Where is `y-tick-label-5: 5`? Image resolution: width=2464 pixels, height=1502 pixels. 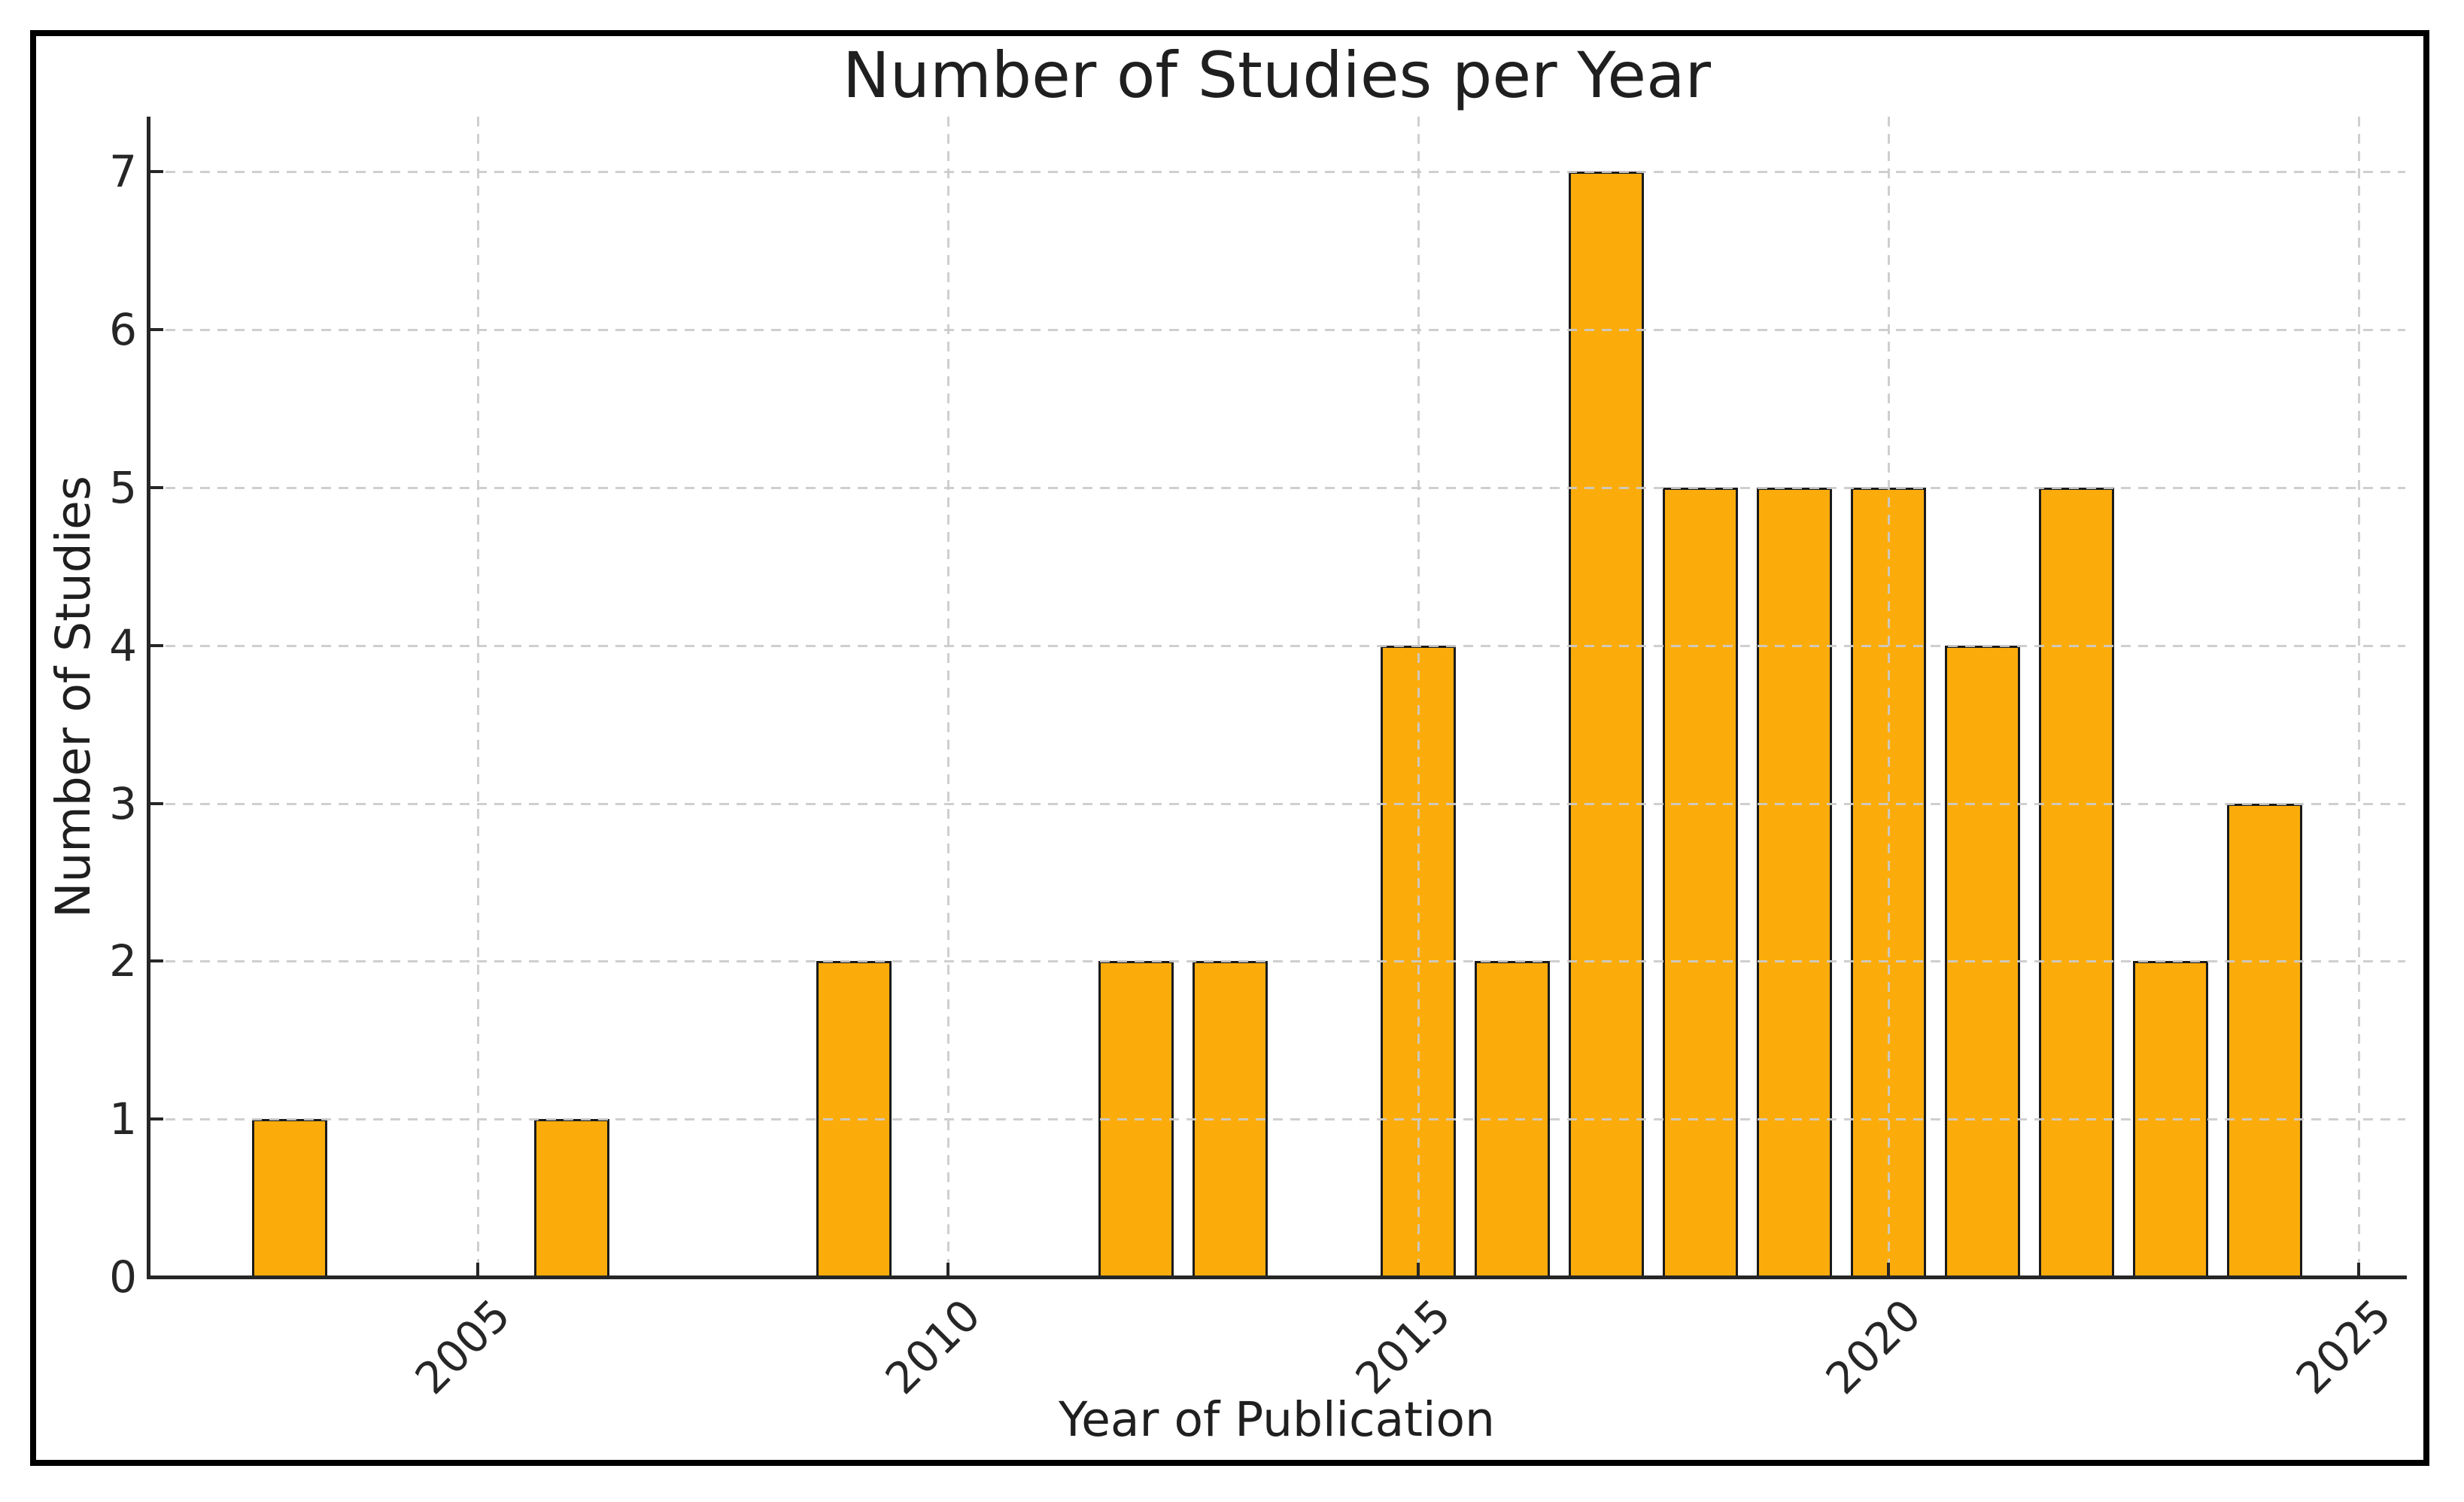
y-tick-label-5: 5 is located at coordinates (123, 488).